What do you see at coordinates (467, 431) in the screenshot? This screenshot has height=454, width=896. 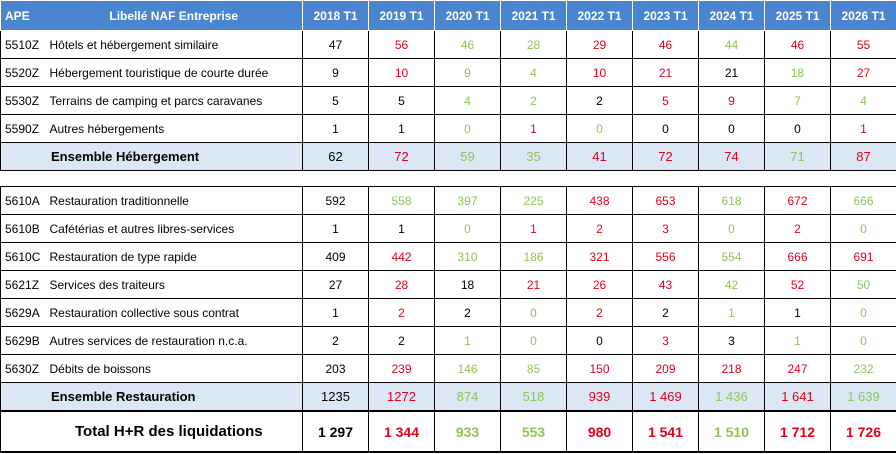 I see `grand-total-value: 933` at bounding box center [467, 431].